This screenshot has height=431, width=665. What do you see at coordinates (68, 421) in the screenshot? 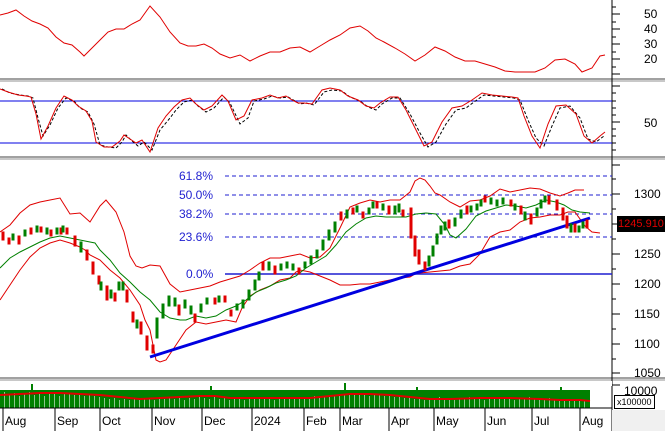
I see `x-tick-label: Sep` at bounding box center [68, 421].